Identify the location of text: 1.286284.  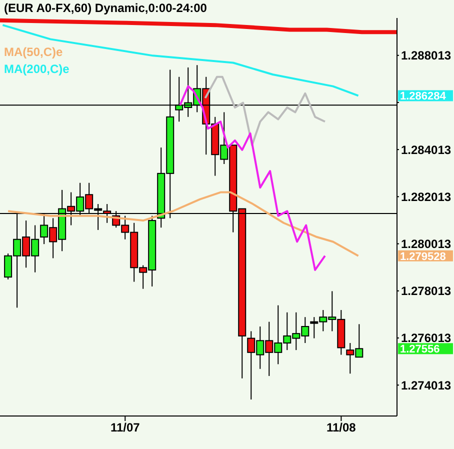
(423, 96).